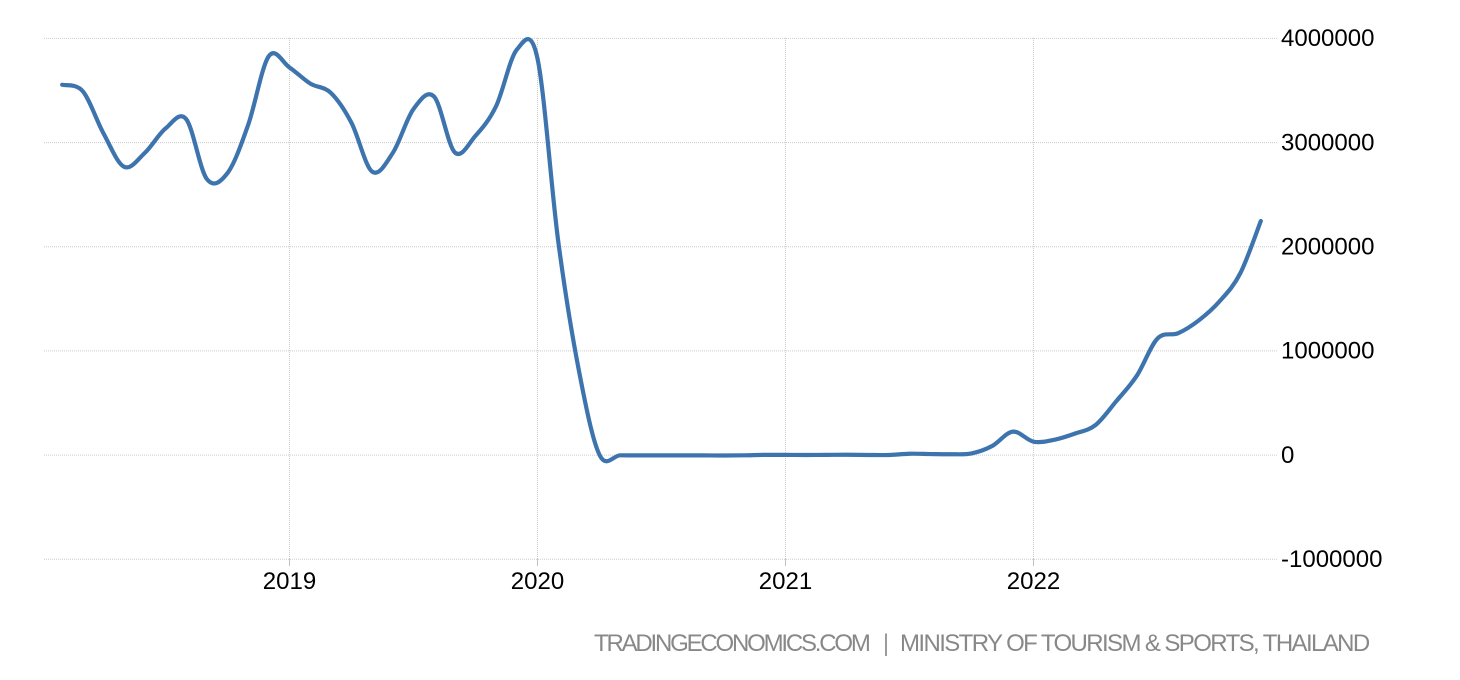 Image resolution: width=1460 pixels, height=680 pixels. I want to click on svg-text: 2022, so click(1033, 581).